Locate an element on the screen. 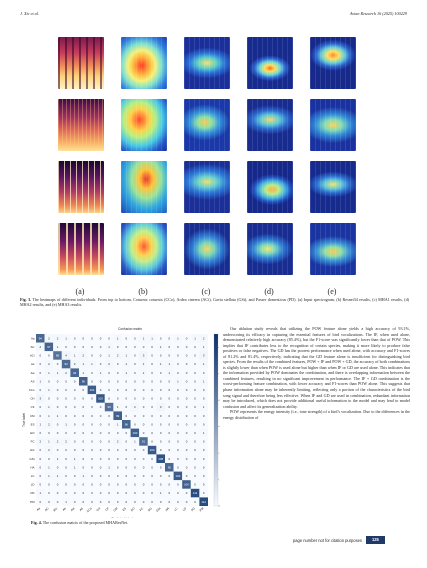 This screenshot has height=568, width=427. panel-label-a: (a) is located at coordinates (80, 291).